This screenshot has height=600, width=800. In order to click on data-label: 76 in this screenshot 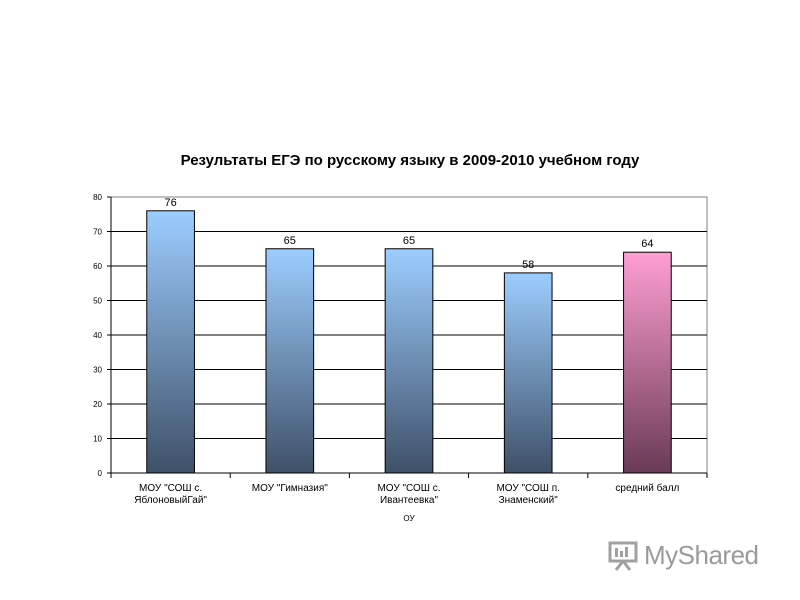, I will do `click(170, 203)`.